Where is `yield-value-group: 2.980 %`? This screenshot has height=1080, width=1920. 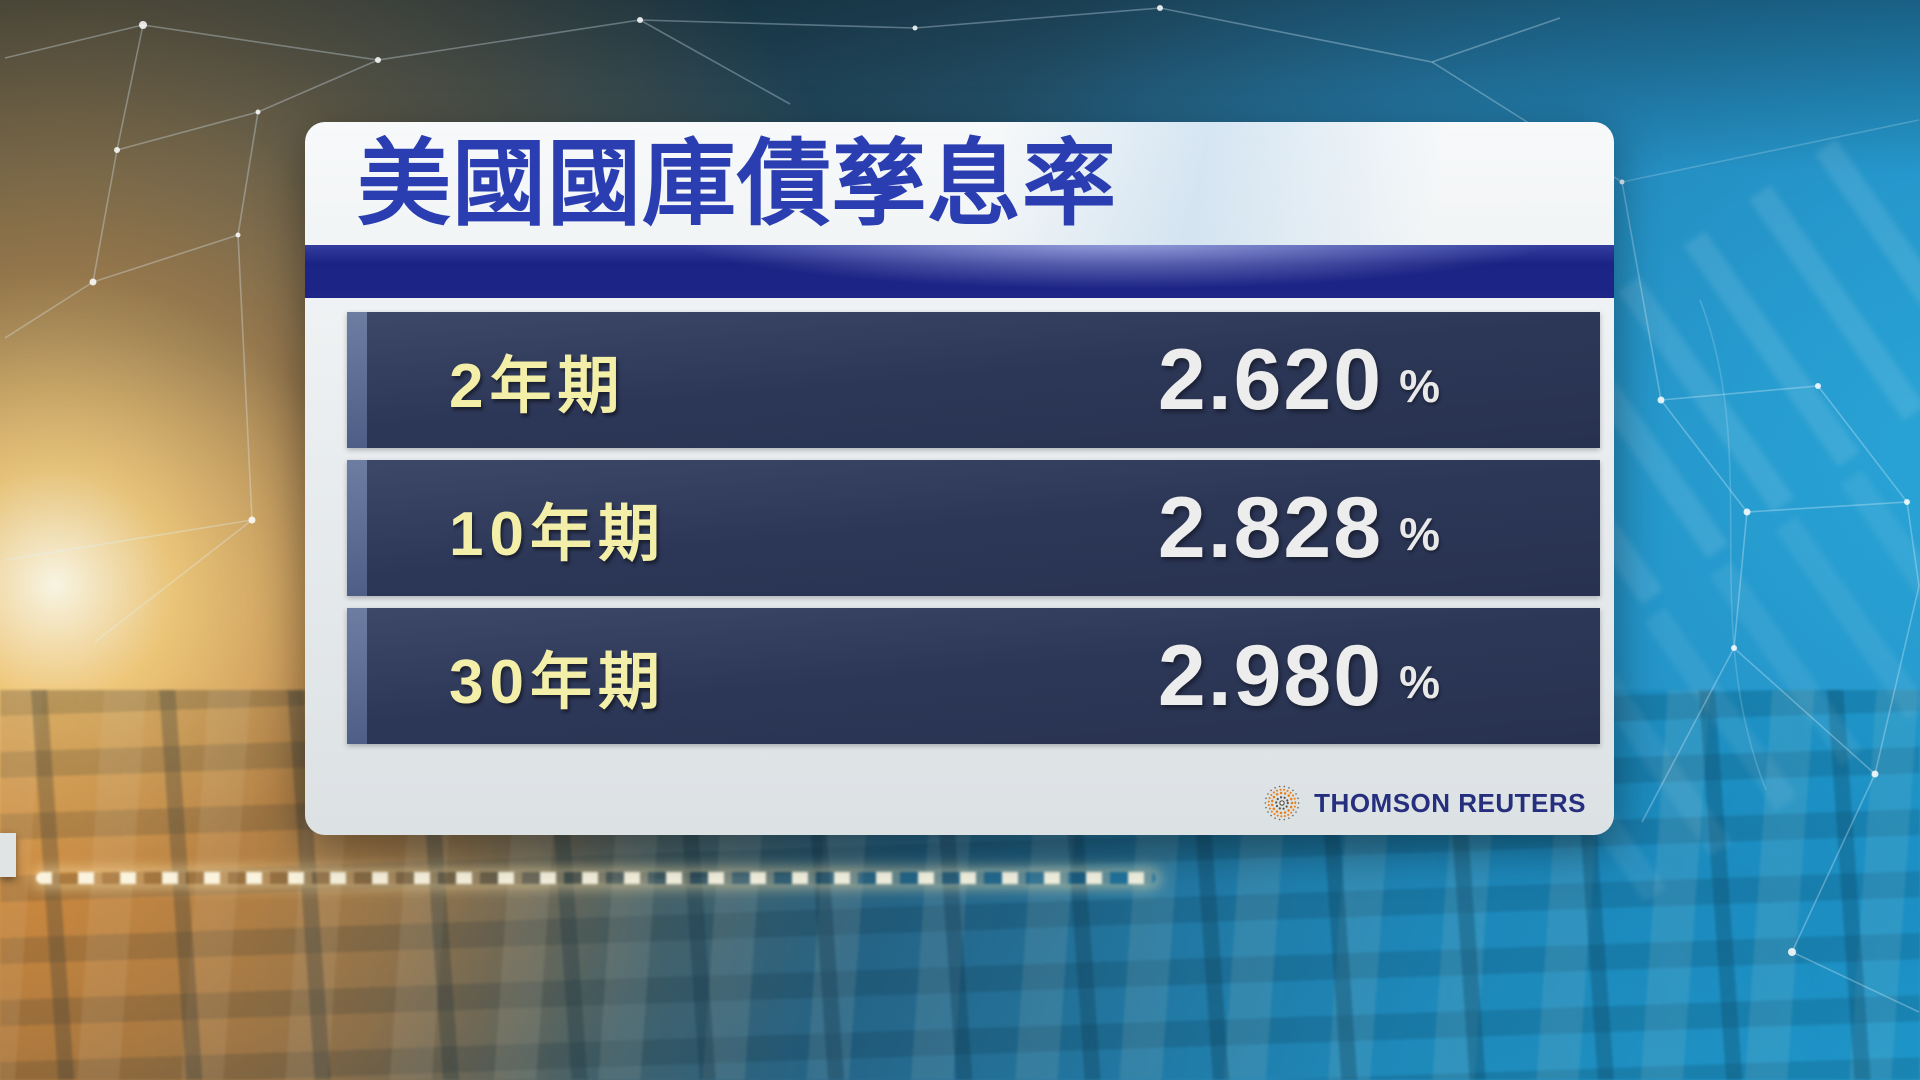 yield-value-group: 2.980 % is located at coordinates (1299, 676).